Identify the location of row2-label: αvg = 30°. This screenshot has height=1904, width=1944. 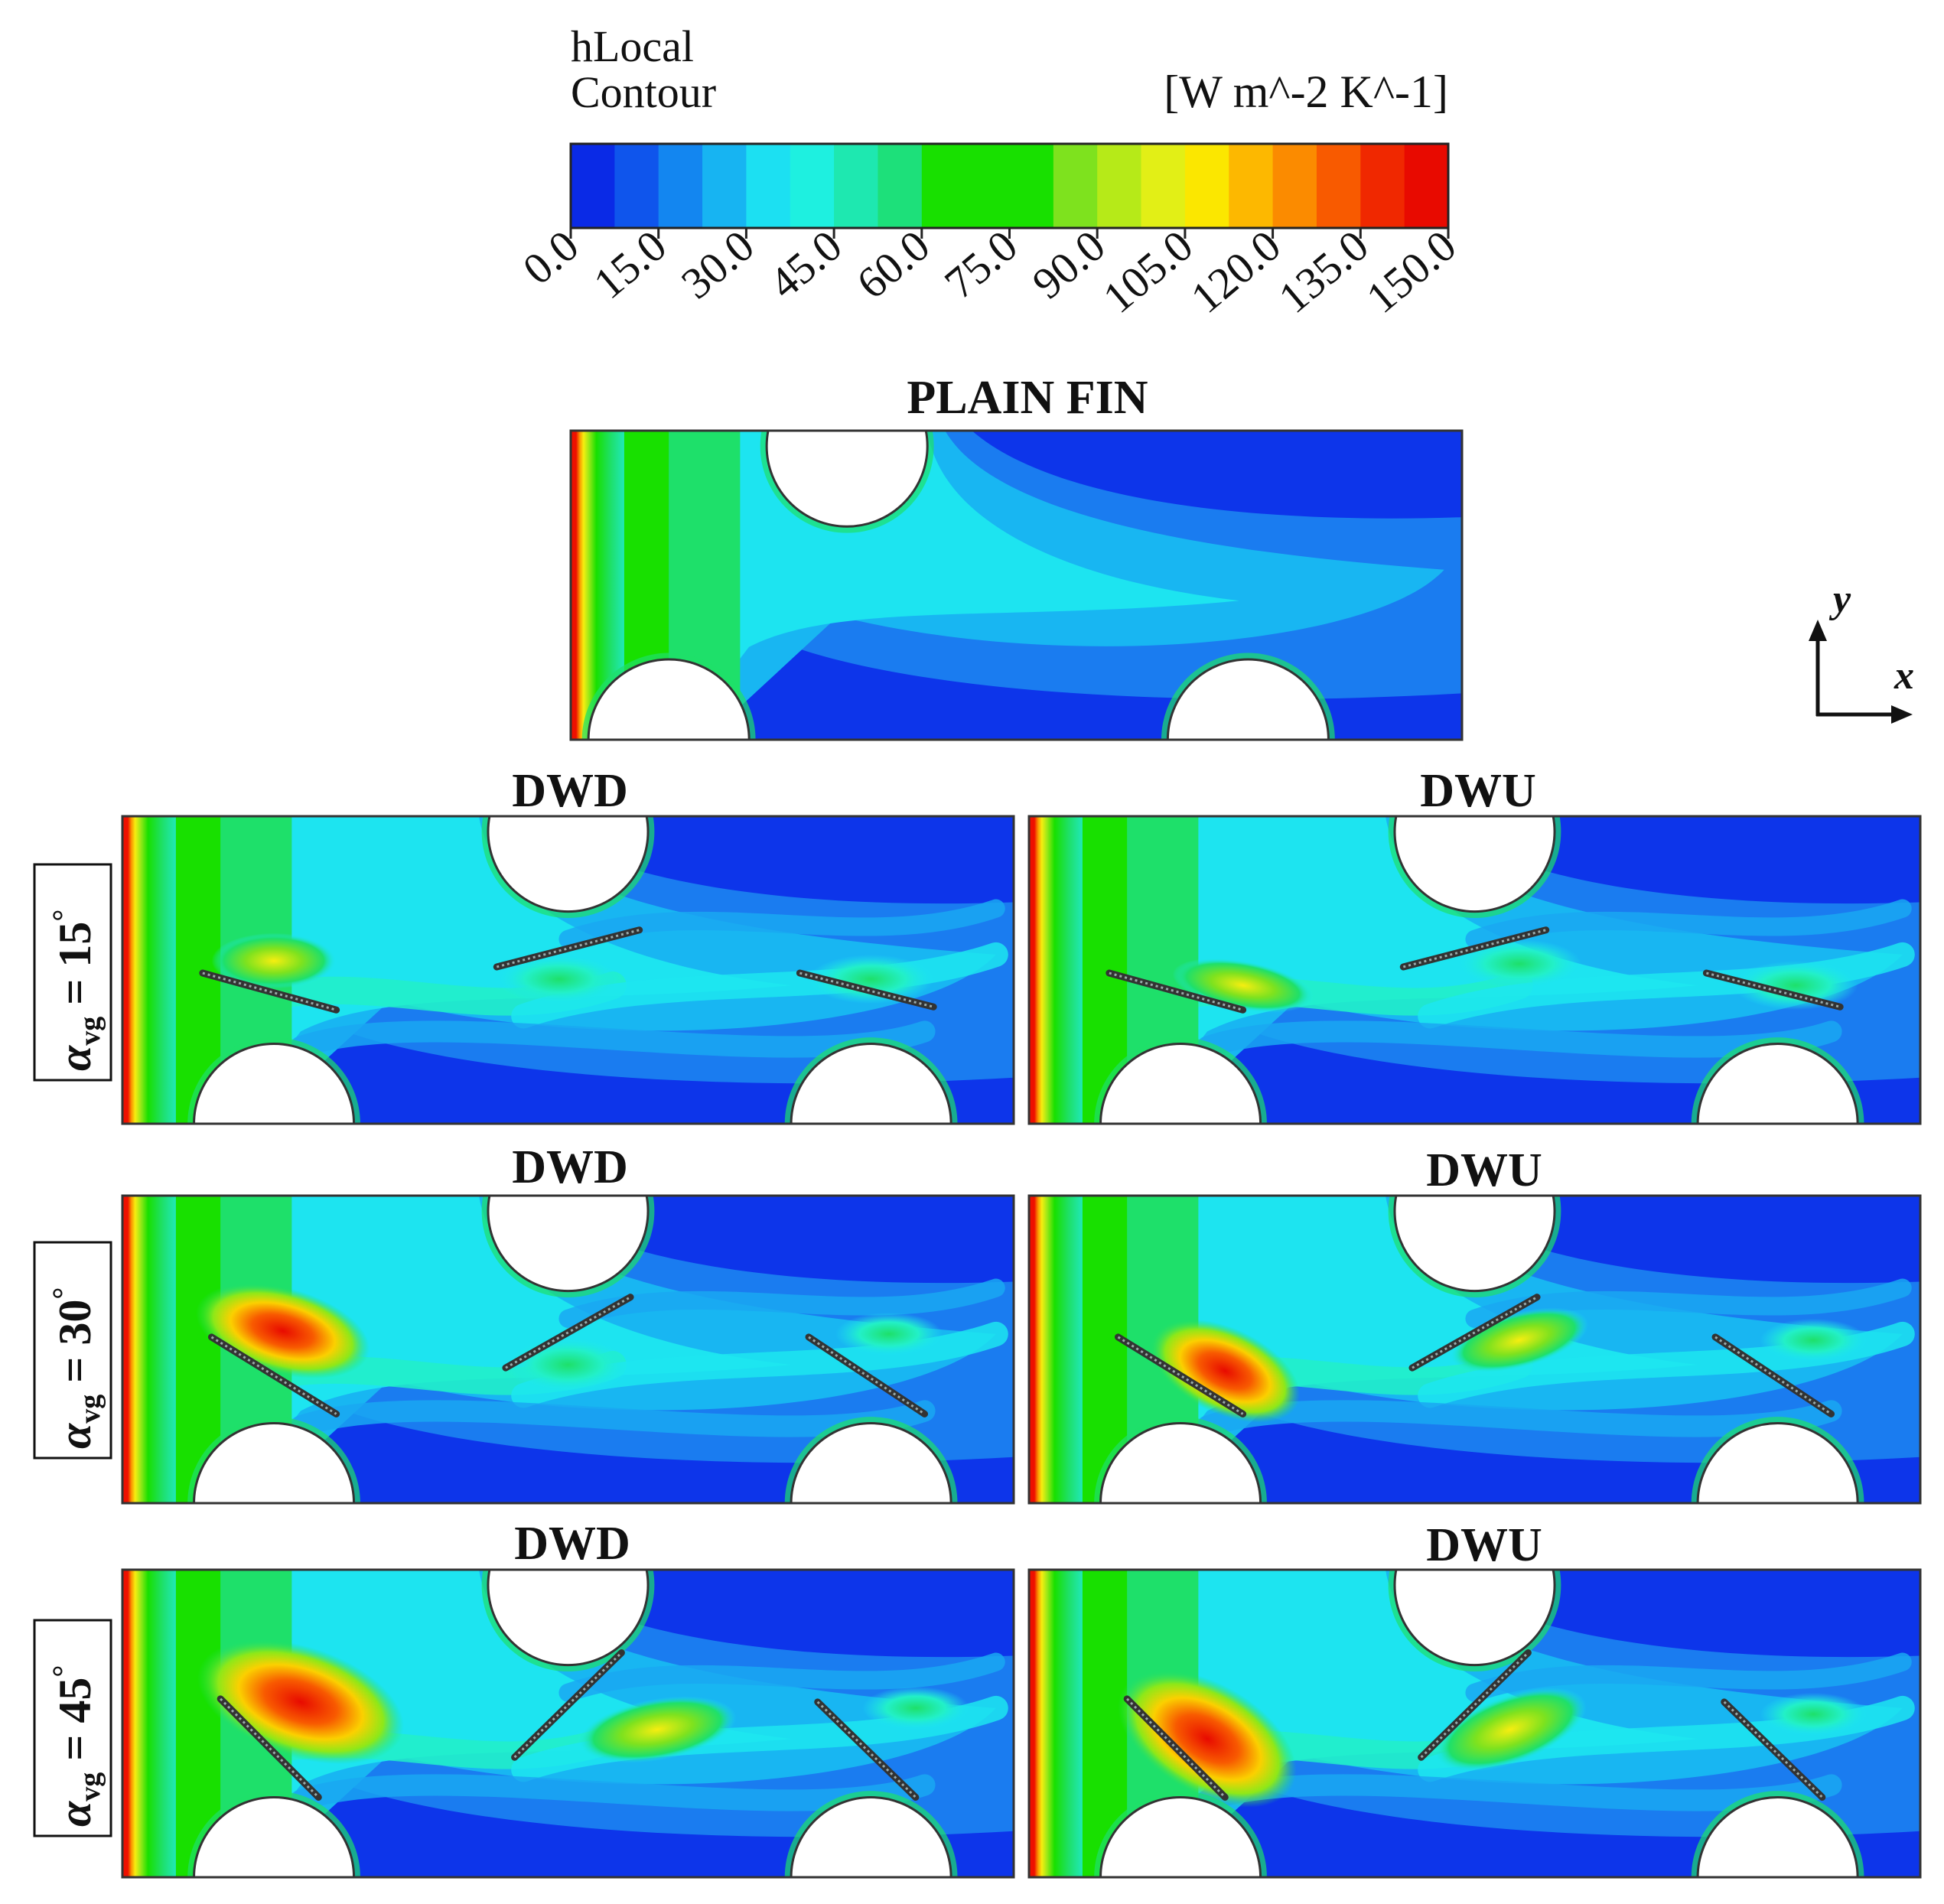
(72, 1350).